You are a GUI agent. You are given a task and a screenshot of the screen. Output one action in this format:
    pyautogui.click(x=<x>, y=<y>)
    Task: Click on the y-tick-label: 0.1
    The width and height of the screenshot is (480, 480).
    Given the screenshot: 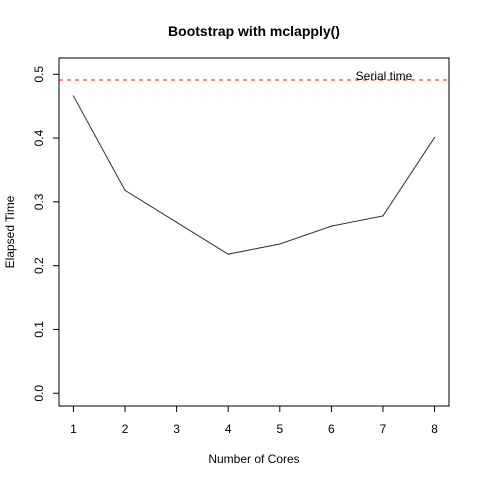 What is the action you would take?
    pyautogui.click(x=39, y=329)
    